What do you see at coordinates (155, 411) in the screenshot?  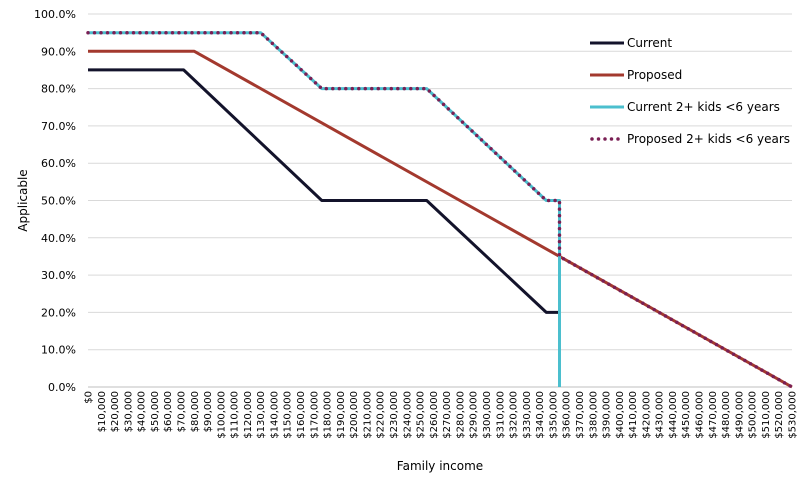 I see `x-tick-label: $50,000` at bounding box center [155, 411].